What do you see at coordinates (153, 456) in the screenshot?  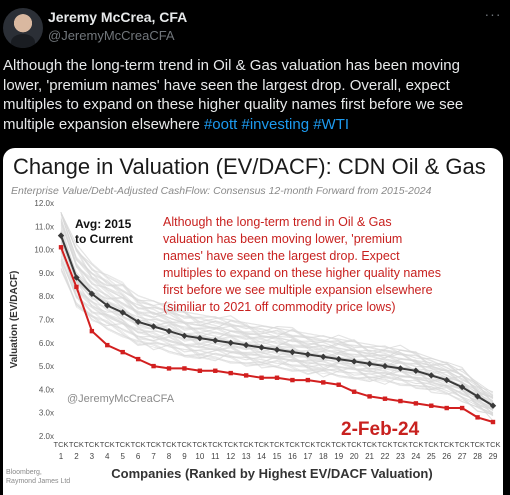 I see `x-tick-label: 7` at bounding box center [153, 456].